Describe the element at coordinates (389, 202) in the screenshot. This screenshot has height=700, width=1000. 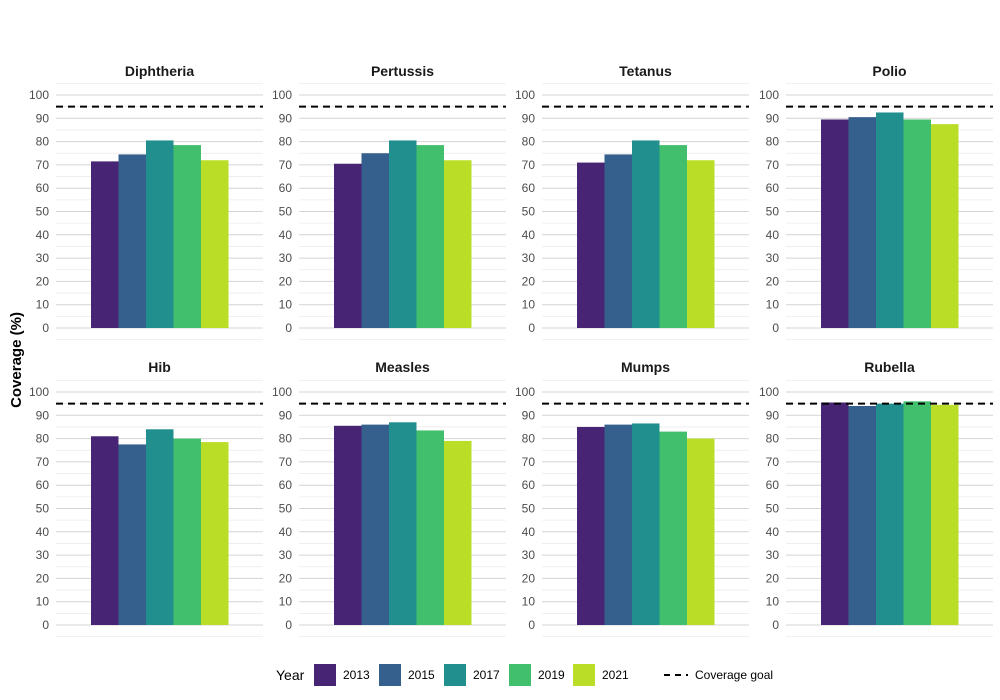
I see `panel-pertussis: Pertussis 0 10 20 30 40 50 60 70 80 90 100` at that location.